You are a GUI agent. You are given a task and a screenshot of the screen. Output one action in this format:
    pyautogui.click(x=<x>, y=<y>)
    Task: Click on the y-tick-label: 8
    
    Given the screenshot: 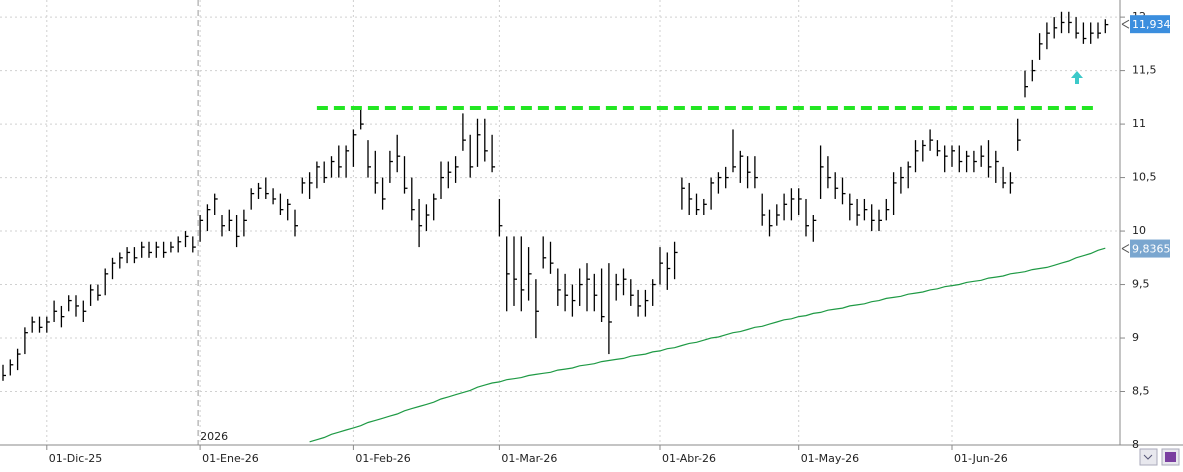 What is the action you would take?
    pyautogui.click(x=1135, y=444)
    